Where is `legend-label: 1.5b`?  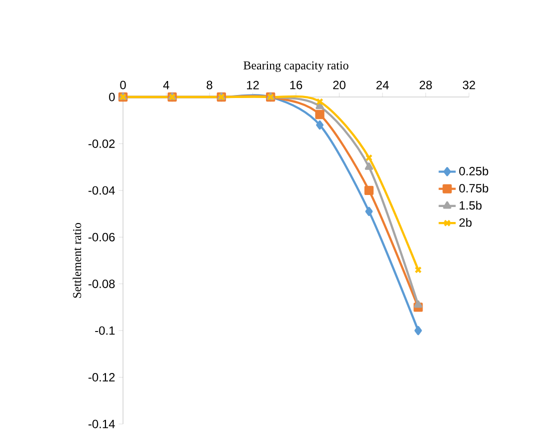
legend-label: 1.5b is located at coordinates (471, 205).